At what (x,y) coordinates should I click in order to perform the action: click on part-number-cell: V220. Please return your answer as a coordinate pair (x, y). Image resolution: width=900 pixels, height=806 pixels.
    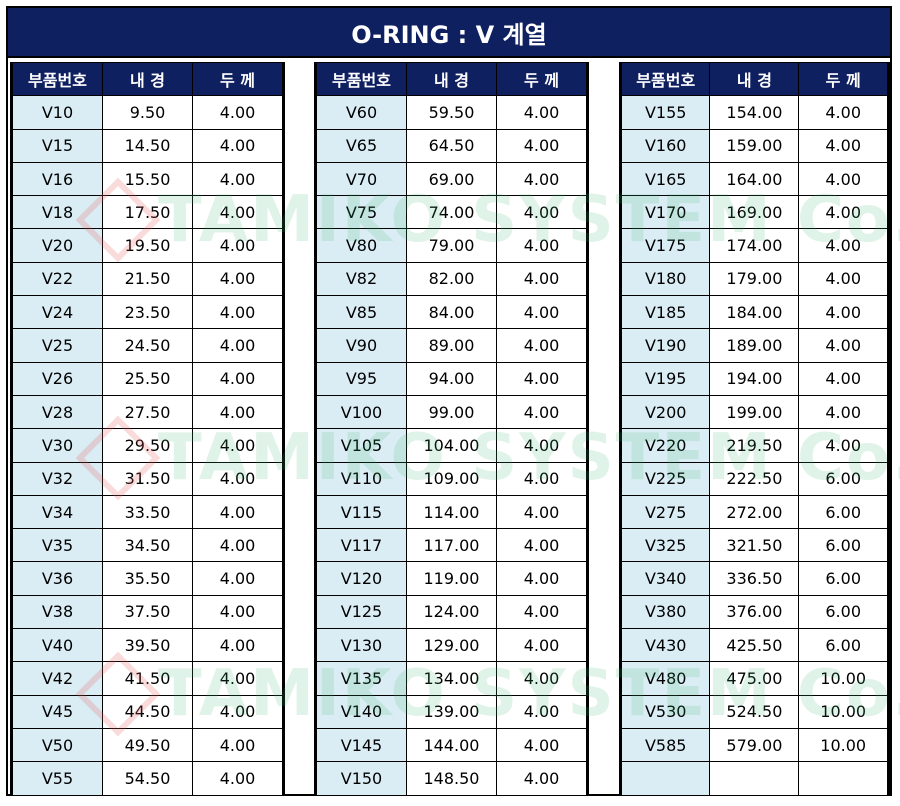
    Looking at the image, I should click on (665, 445).